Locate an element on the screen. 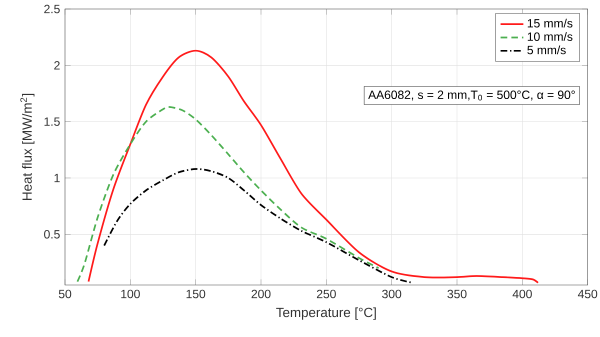  y-tick-label: 2 is located at coordinates (57, 65).